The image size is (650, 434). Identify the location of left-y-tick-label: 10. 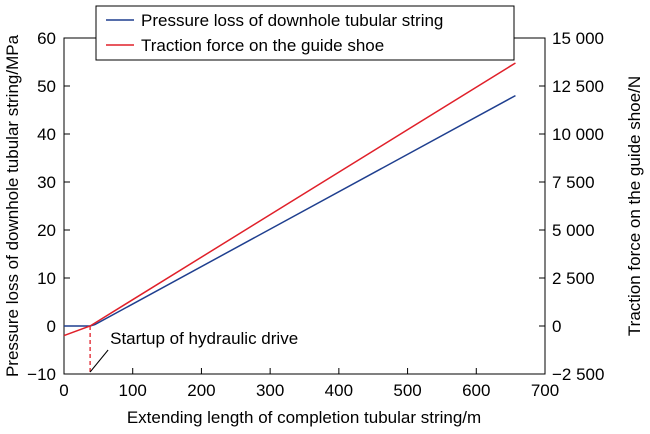
(46, 278).